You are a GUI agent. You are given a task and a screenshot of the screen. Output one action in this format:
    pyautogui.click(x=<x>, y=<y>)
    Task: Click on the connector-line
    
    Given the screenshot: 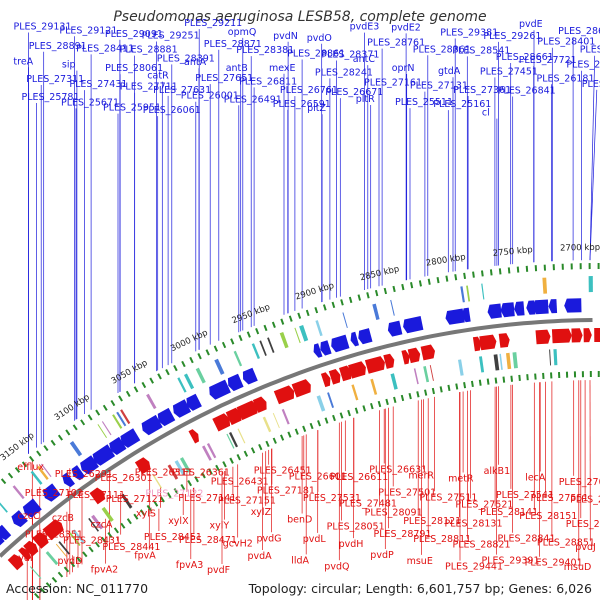 What is the action you would take?
    pyautogui.click(x=592, y=158)
    